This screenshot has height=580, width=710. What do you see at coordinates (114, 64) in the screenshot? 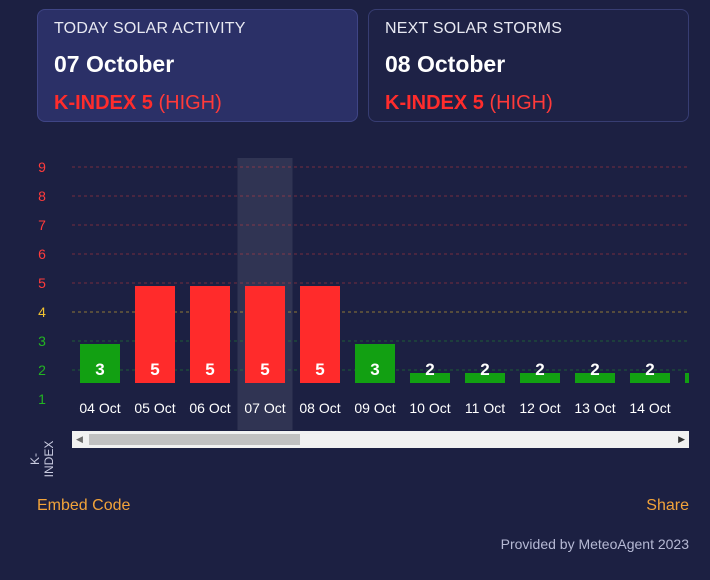
I see `today-date: 07 October` at bounding box center [114, 64].